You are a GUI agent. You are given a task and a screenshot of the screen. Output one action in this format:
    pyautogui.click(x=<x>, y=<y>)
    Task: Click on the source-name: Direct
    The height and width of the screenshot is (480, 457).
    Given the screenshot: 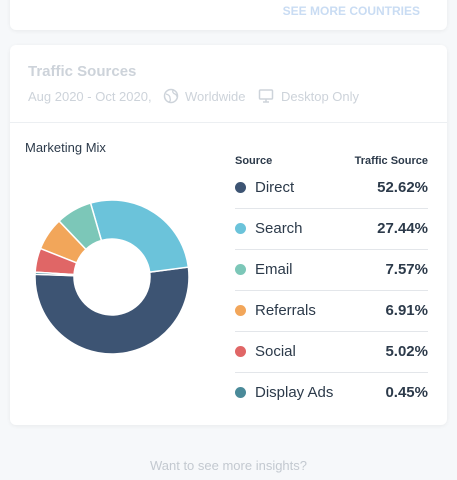 What is the action you would take?
    pyautogui.click(x=275, y=187)
    